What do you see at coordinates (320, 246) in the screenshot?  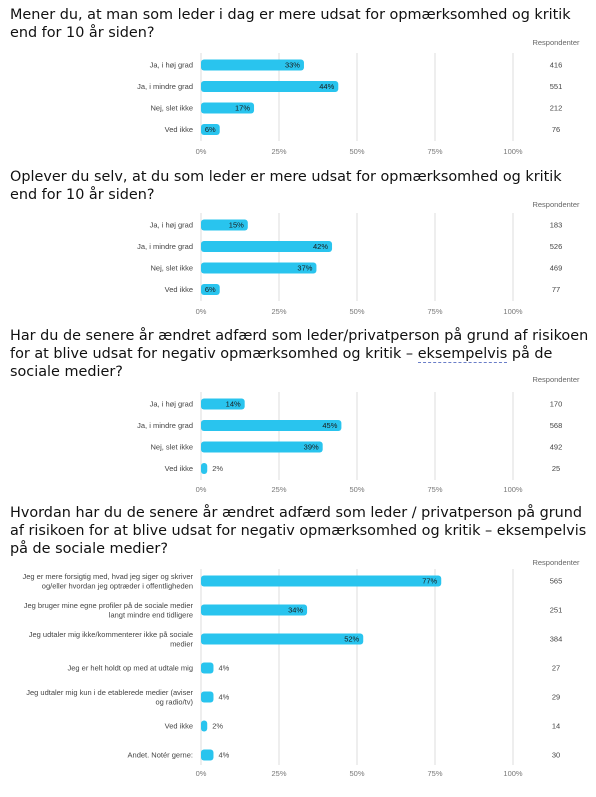 I see `data-label: 42%` at bounding box center [320, 246].